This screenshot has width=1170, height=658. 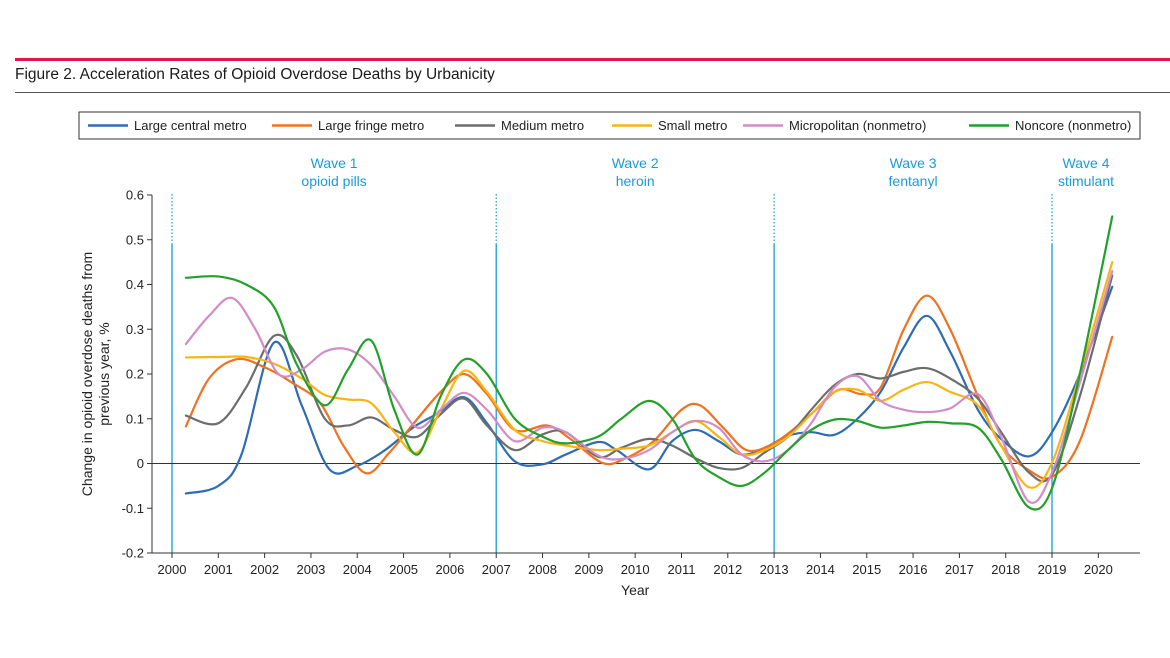 What do you see at coordinates (403, 569) in the screenshot?
I see `x-tick-label: 2005` at bounding box center [403, 569].